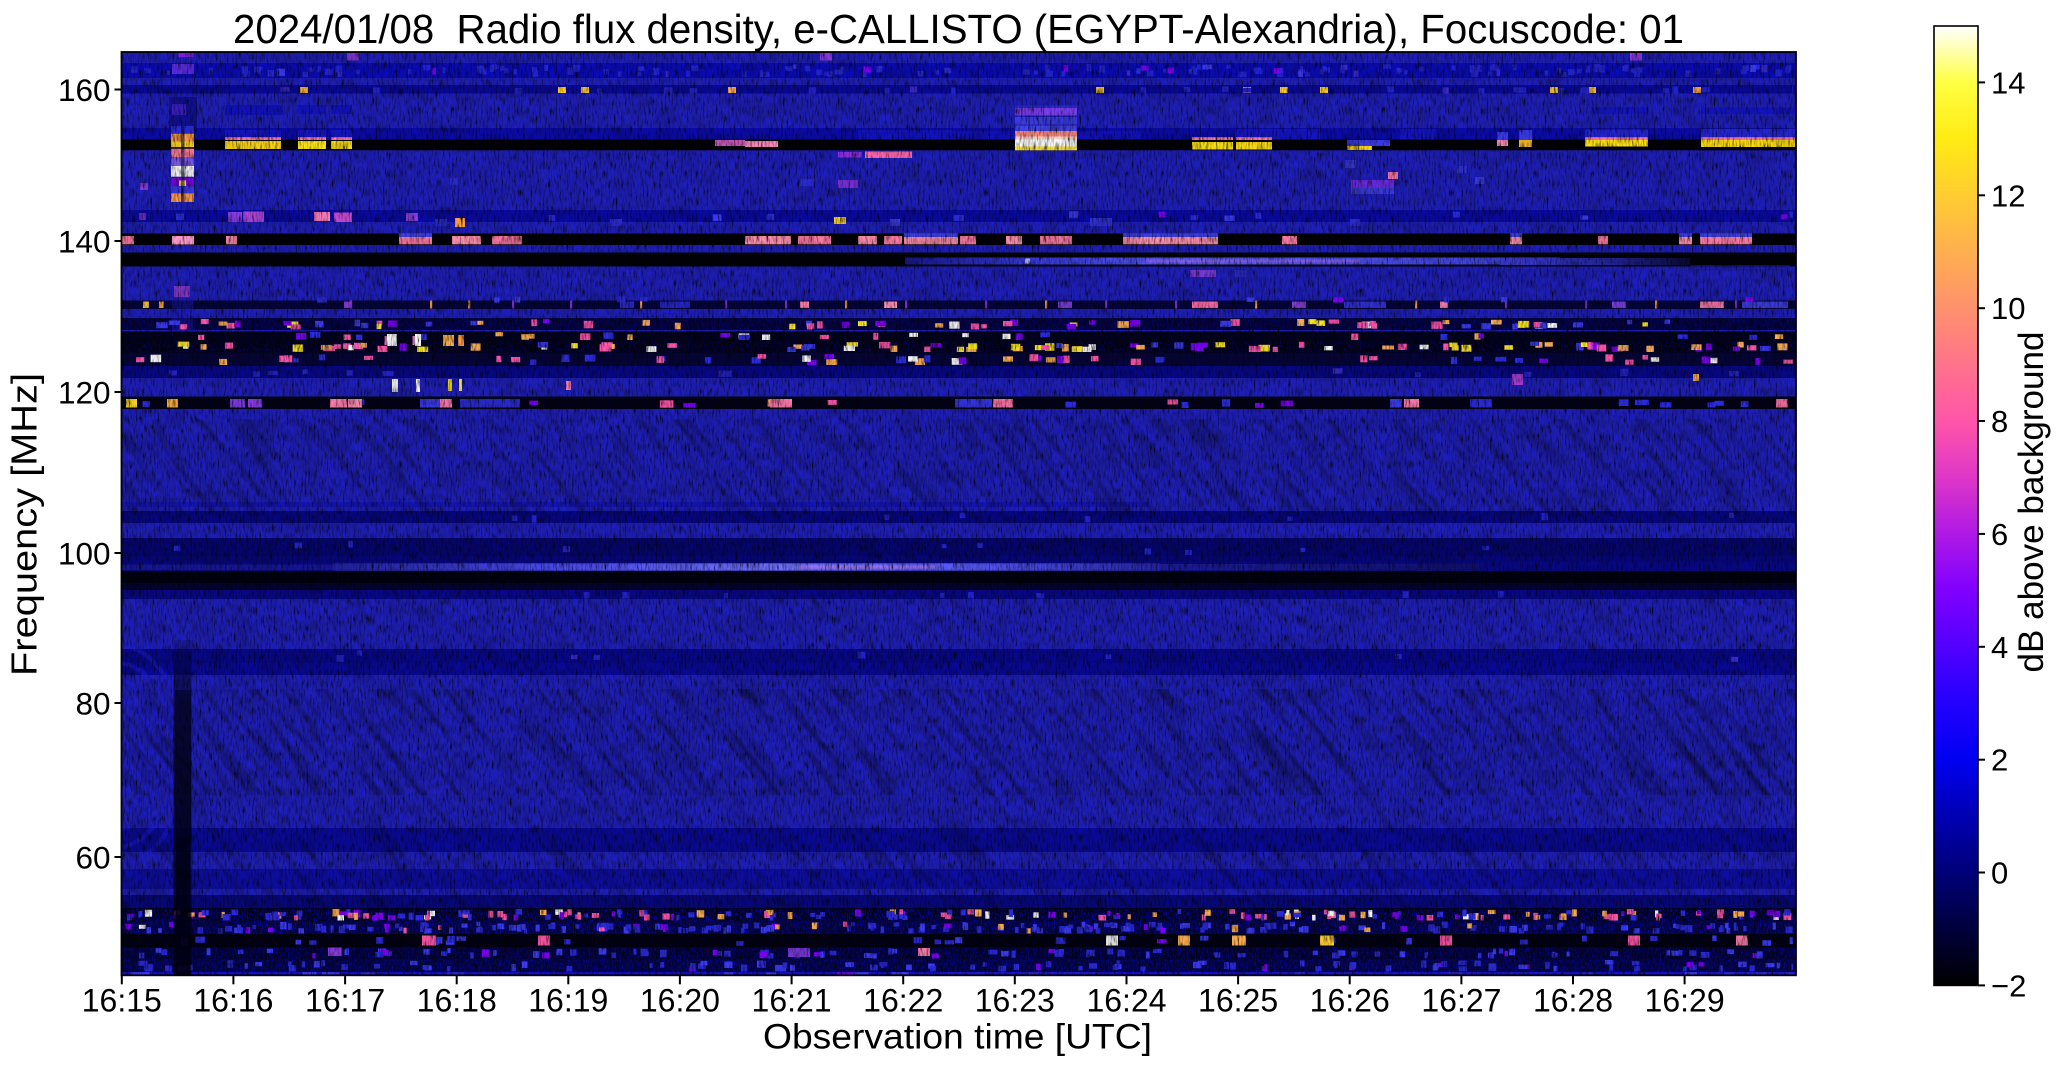 The height and width of the screenshot is (1067, 2066). Describe the element at coordinates (1999, 647) in the screenshot. I see `svg-text: 4` at that location.